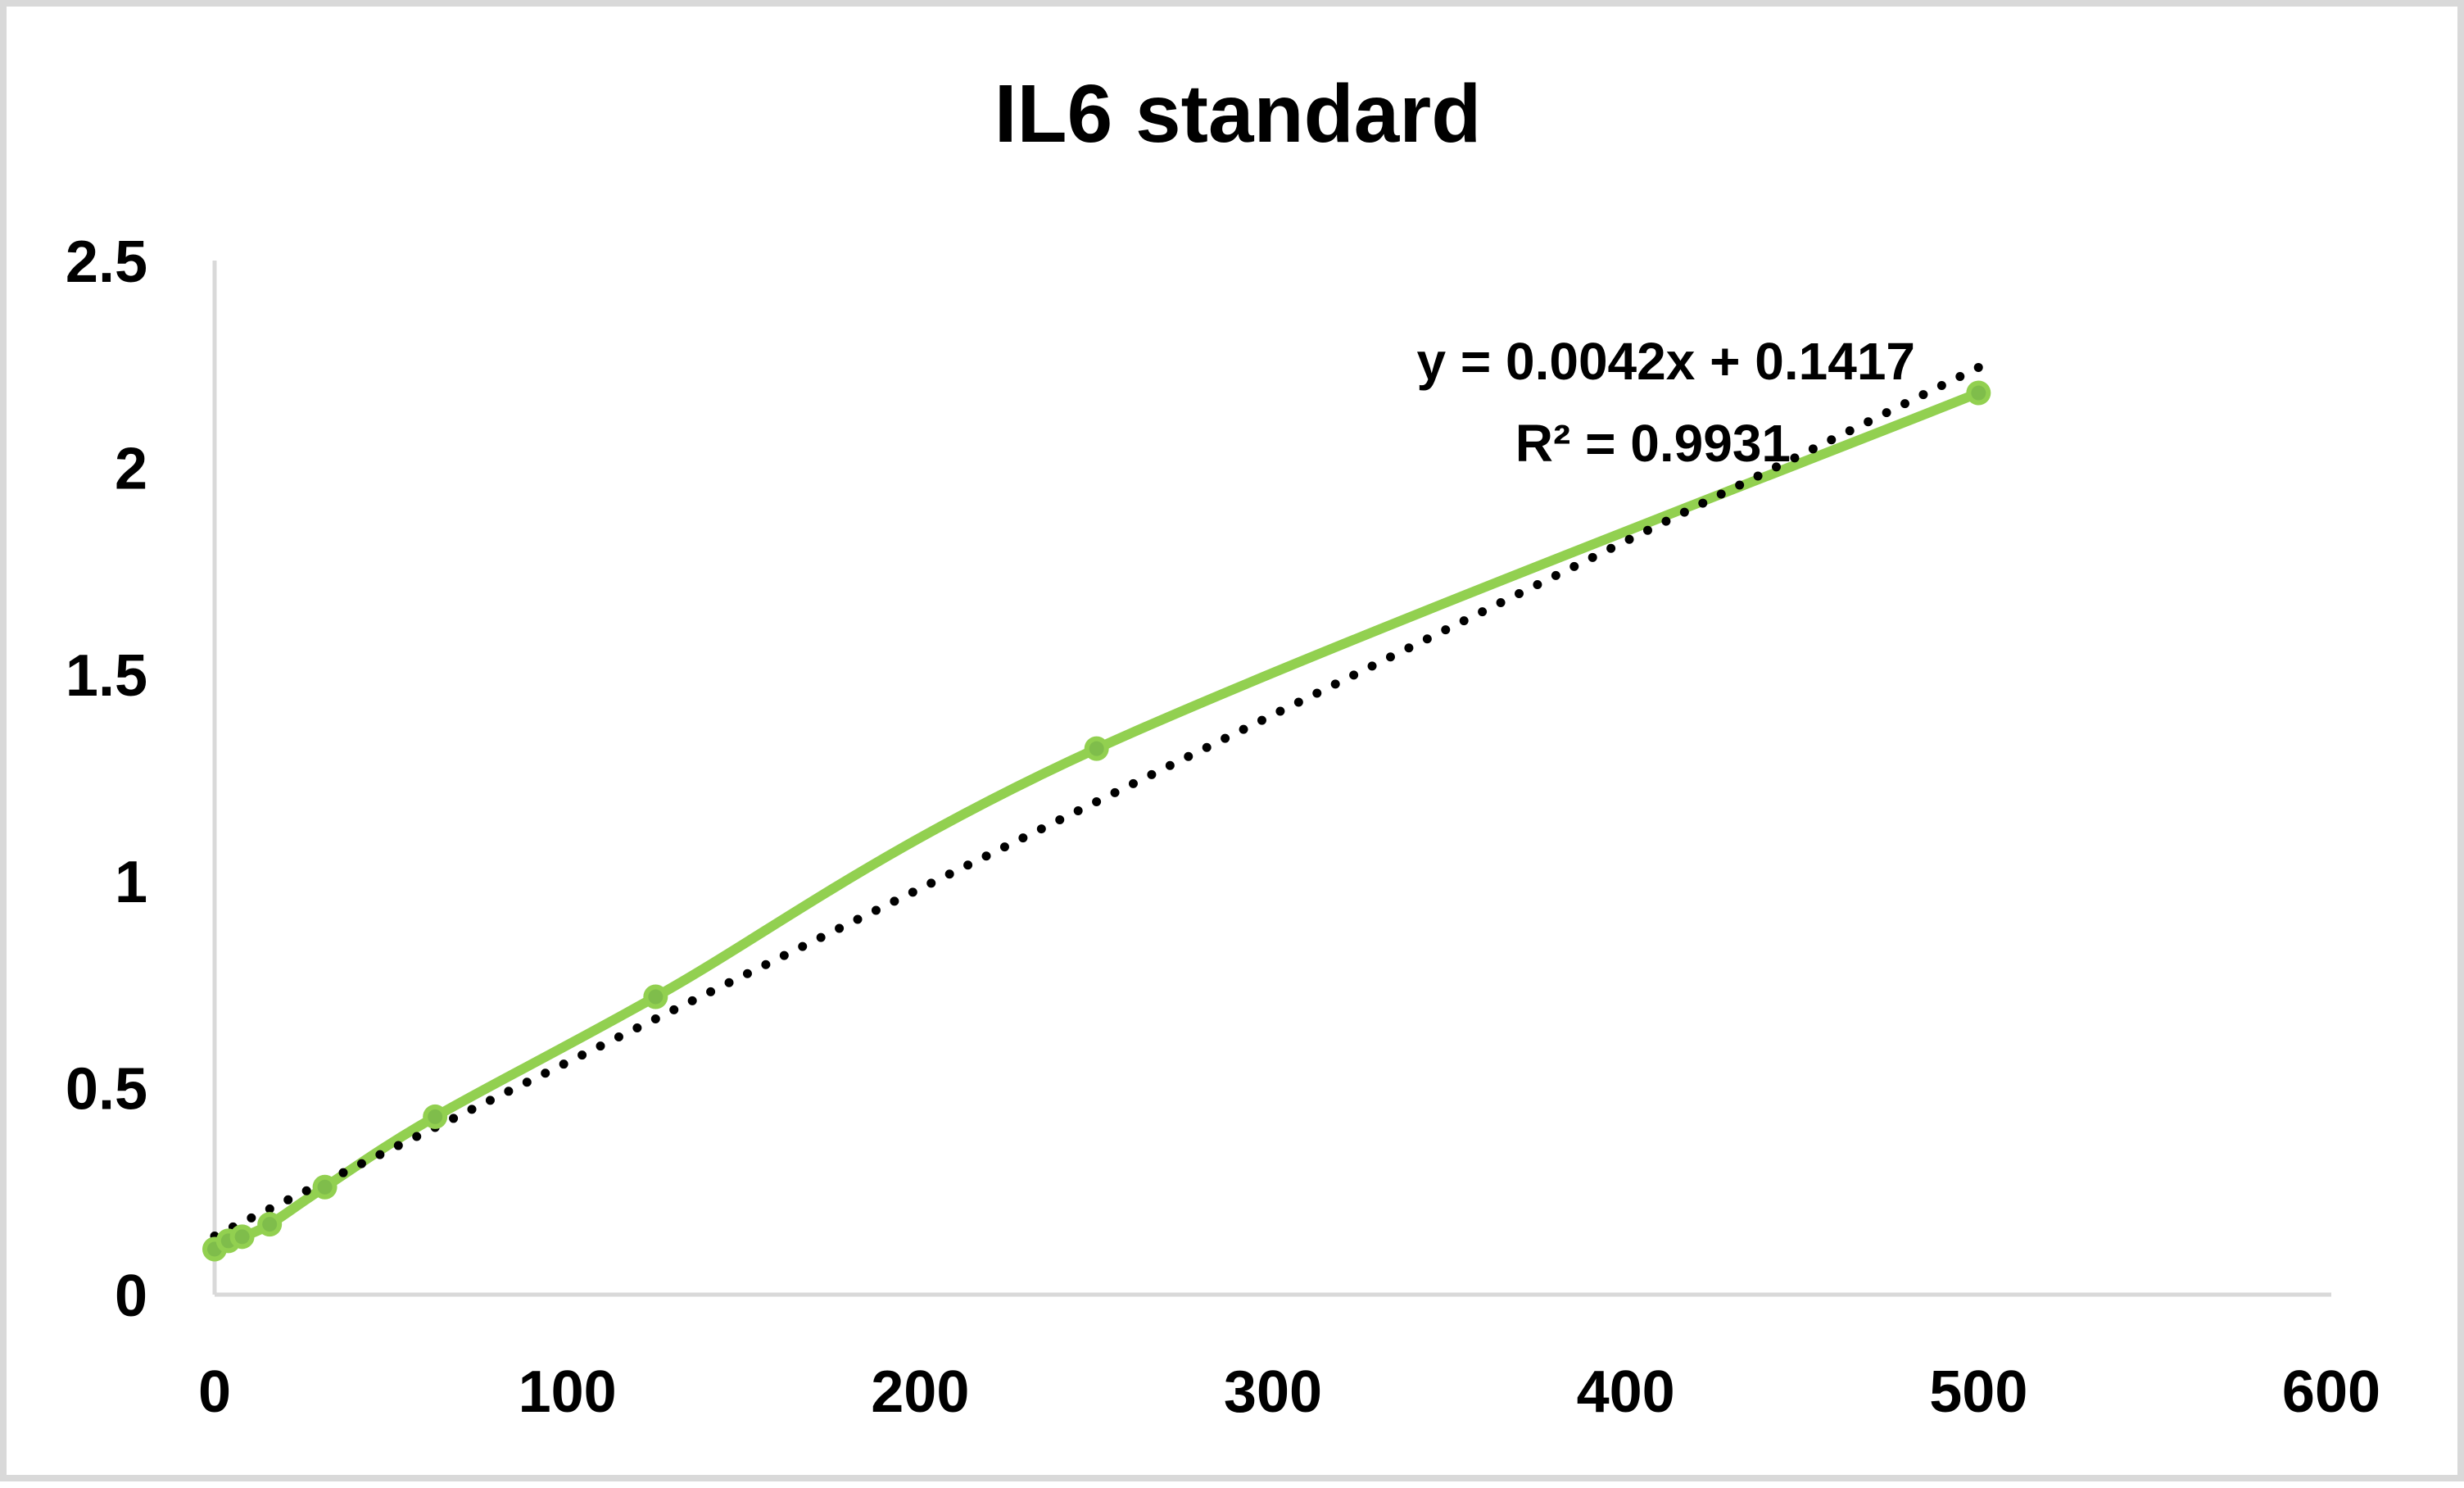 The width and height of the screenshot is (2464, 1488). What do you see at coordinates (214, 1392) in the screenshot?
I see `x-tick-label: 0` at bounding box center [214, 1392].